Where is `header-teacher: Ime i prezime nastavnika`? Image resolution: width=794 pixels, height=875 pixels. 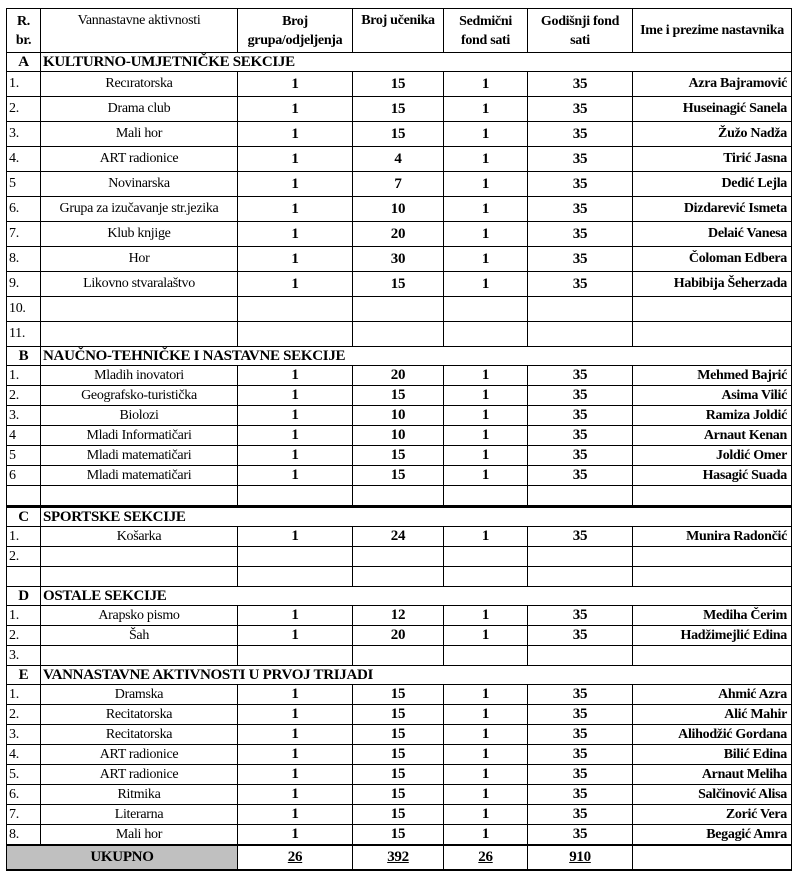
header-teacher: Ime i prezime nastavnika is located at coordinates (712, 30).